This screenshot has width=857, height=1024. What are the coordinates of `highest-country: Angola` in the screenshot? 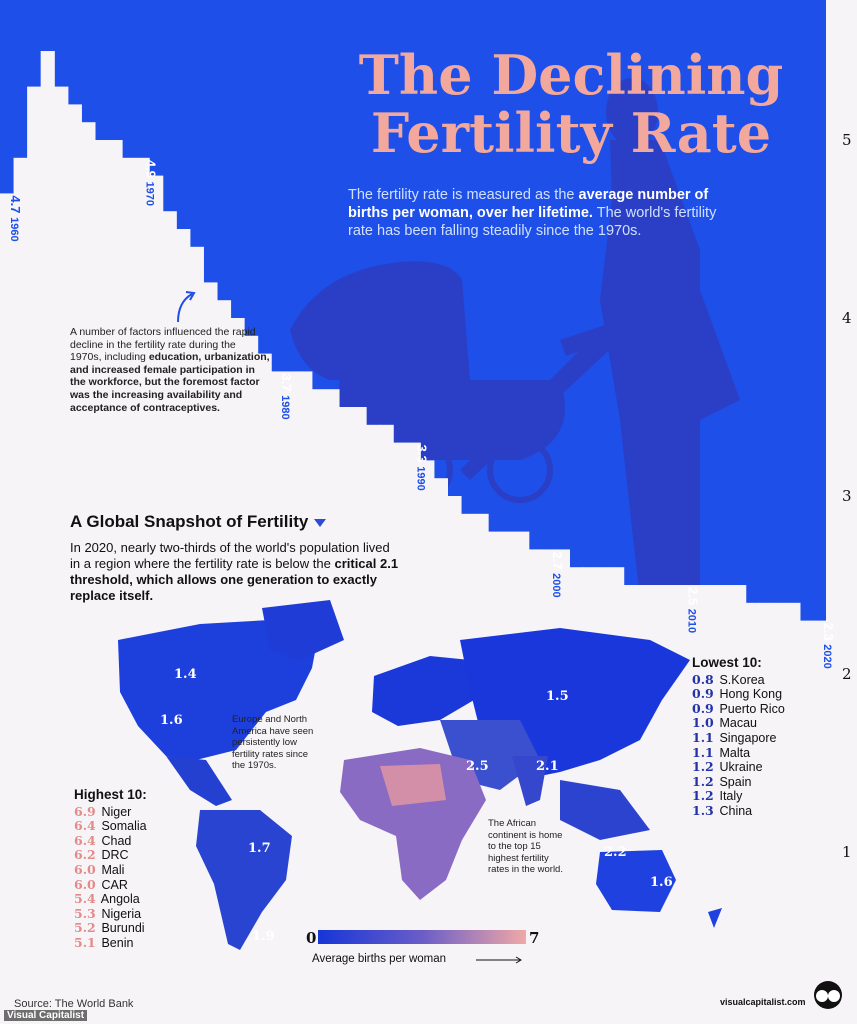 It's located at (119, 899).